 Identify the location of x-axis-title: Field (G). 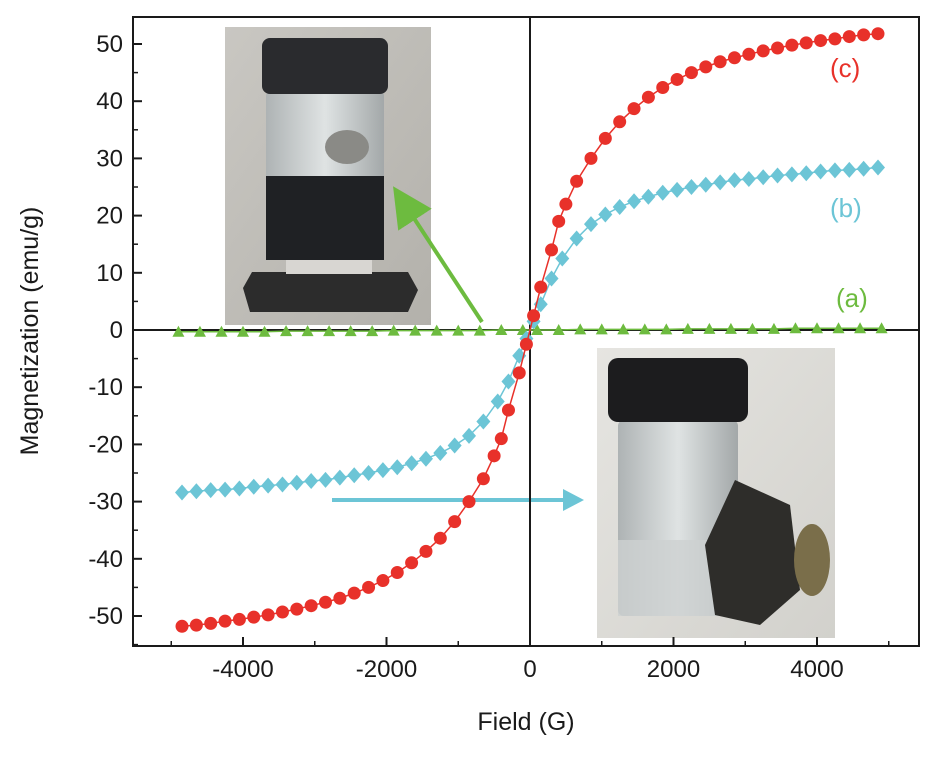
(525, 722).